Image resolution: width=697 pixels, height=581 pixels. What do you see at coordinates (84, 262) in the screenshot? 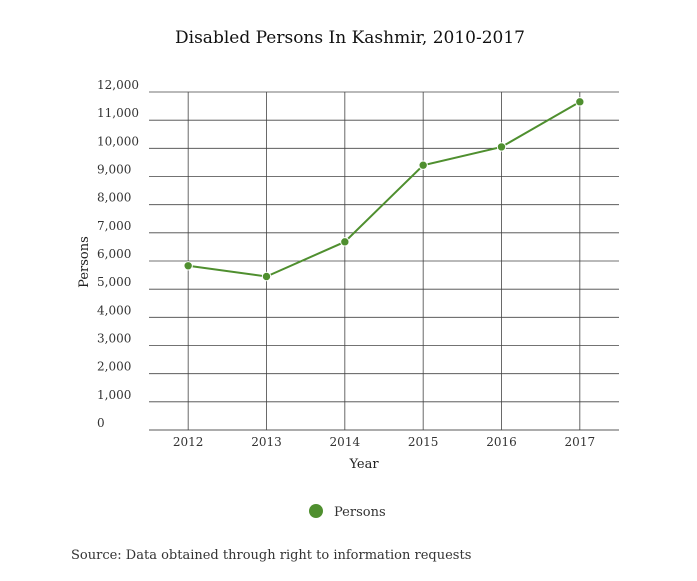
I see `y-axis-label: Persons` at bounding box center [84, 262].